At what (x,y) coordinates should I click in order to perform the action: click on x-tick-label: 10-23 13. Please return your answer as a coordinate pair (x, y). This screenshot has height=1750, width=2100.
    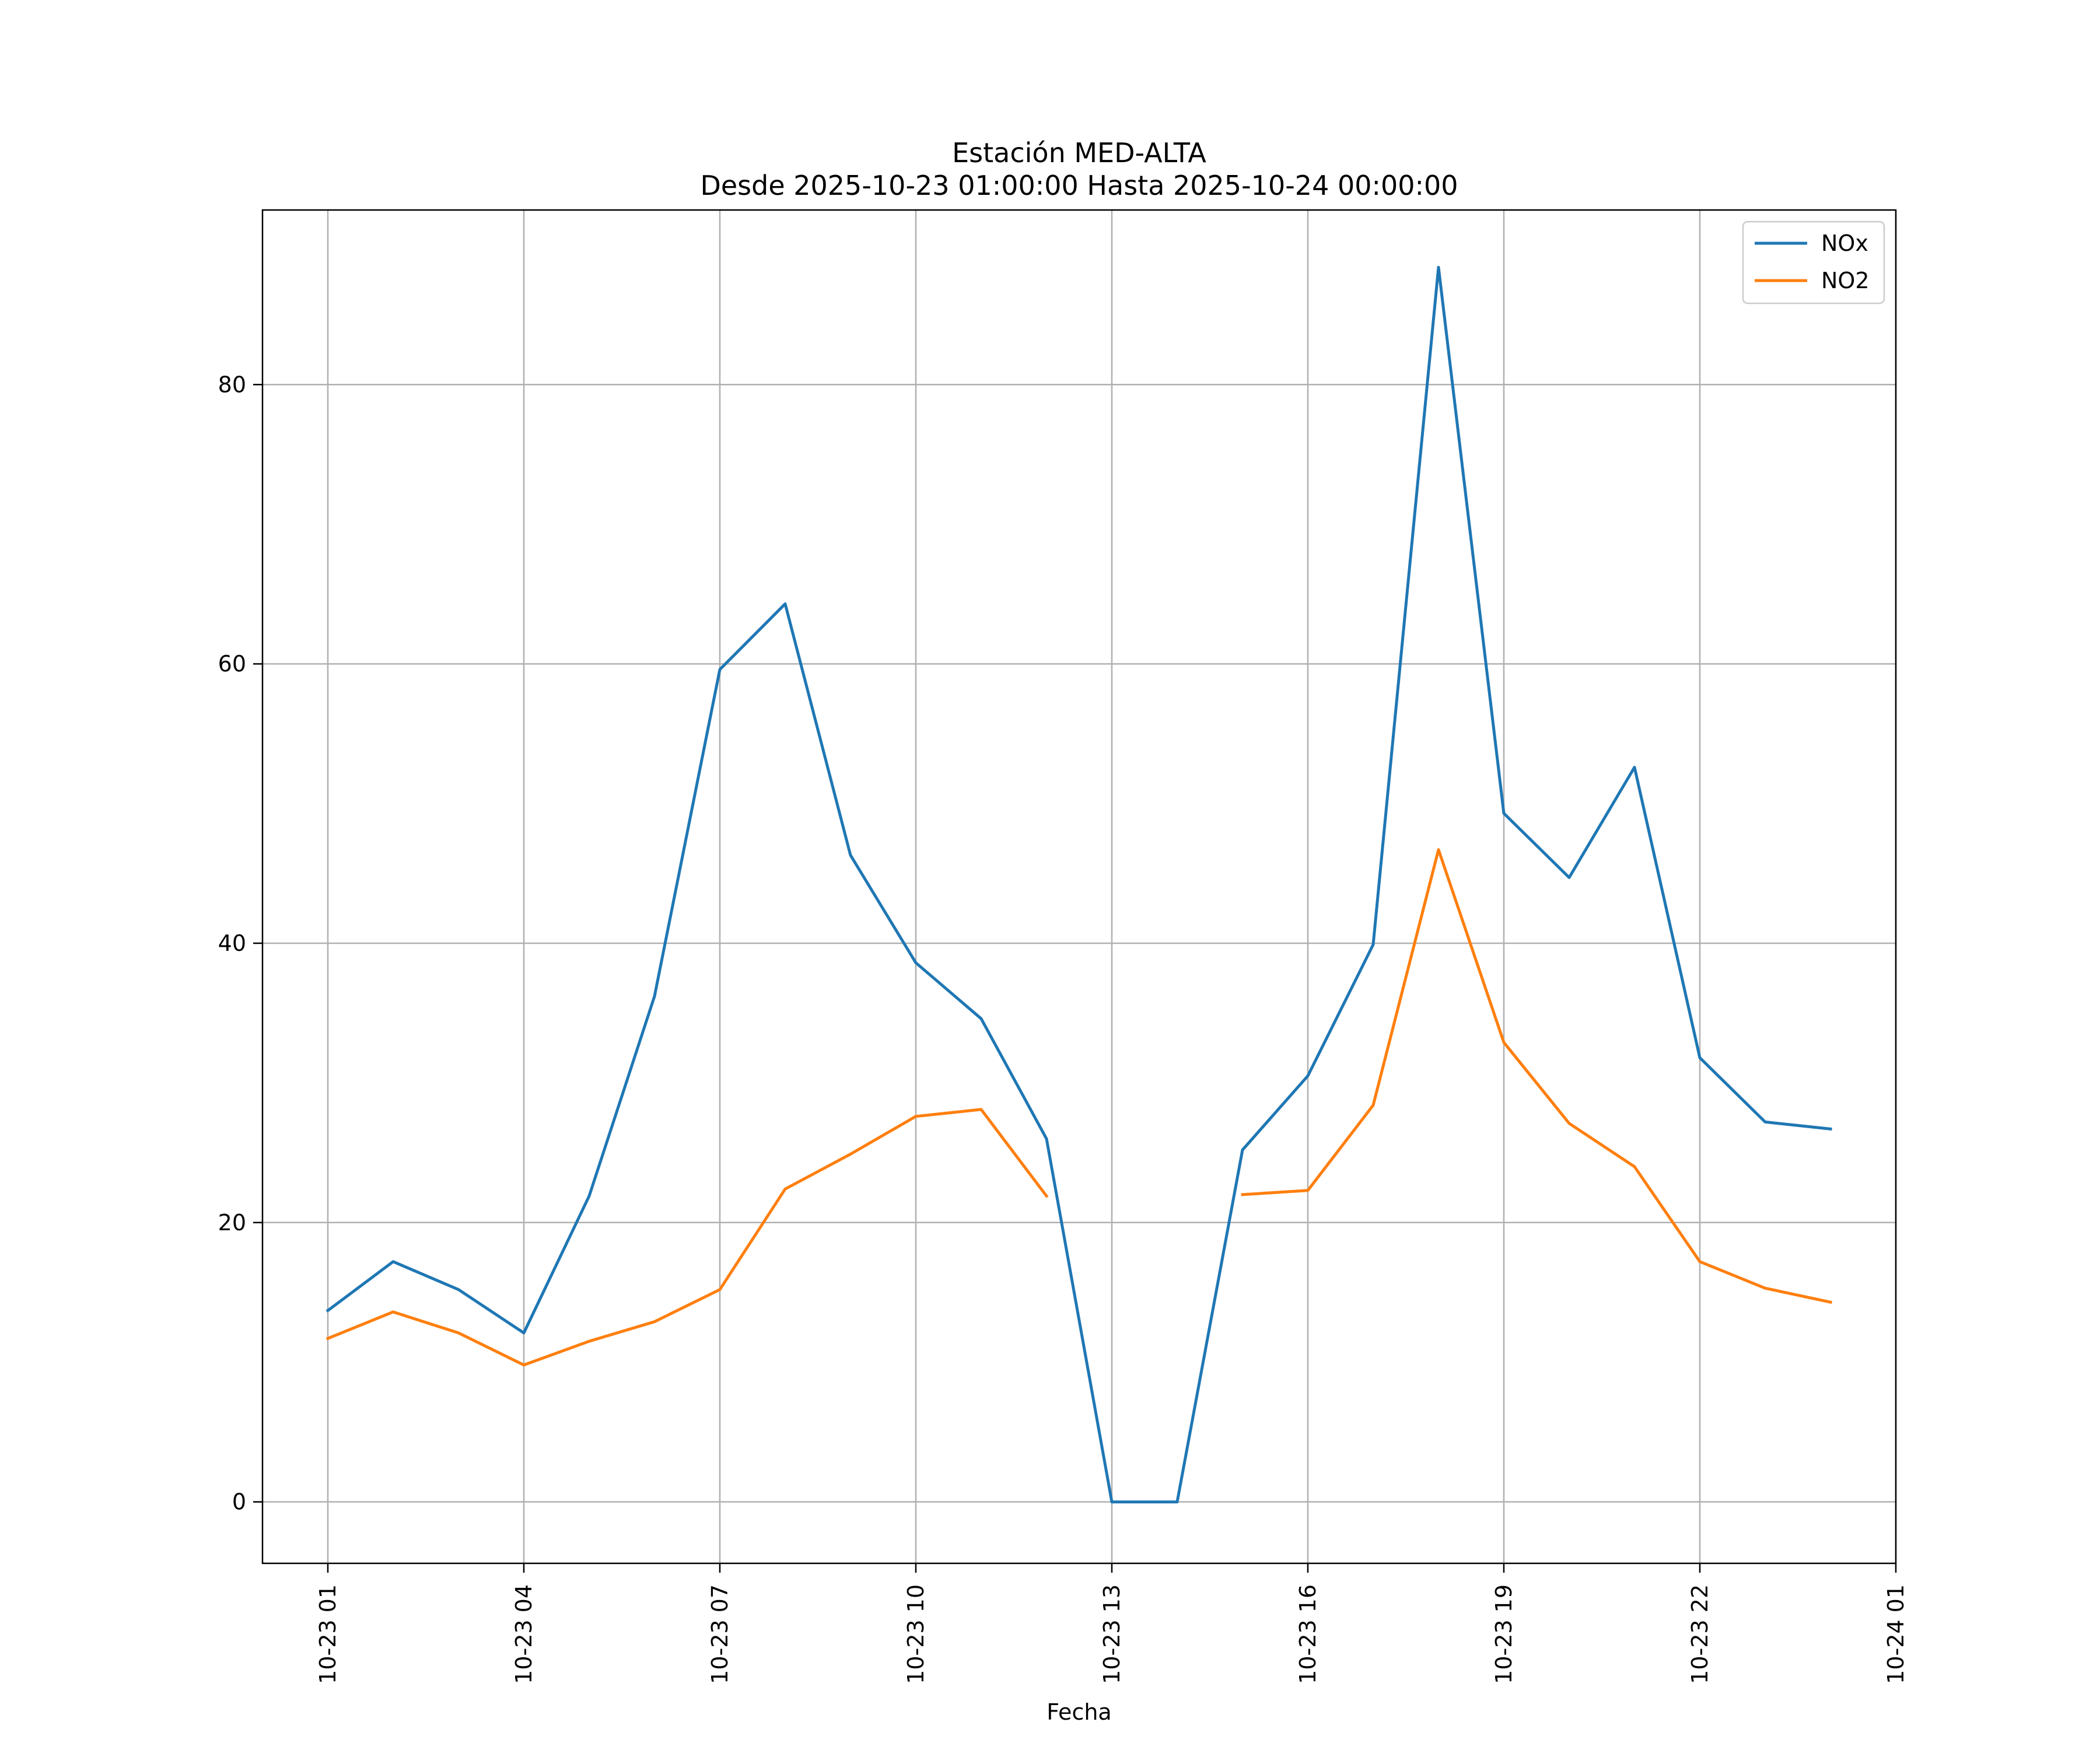
    Looking at the image, I should click on (1112, 1634).